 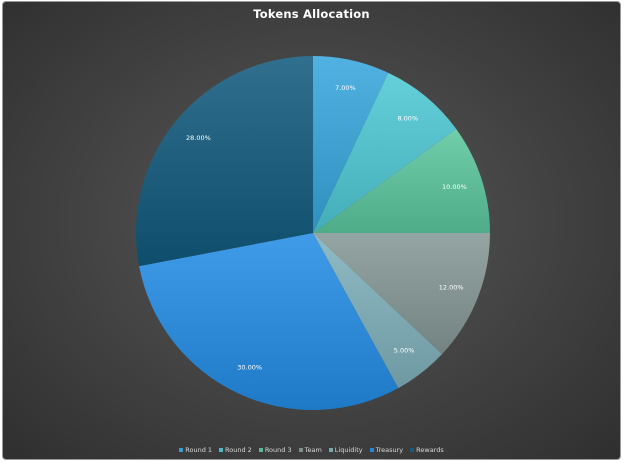 I want to click on legend-item-treasury: Treasury, so click(x=386, y=450).